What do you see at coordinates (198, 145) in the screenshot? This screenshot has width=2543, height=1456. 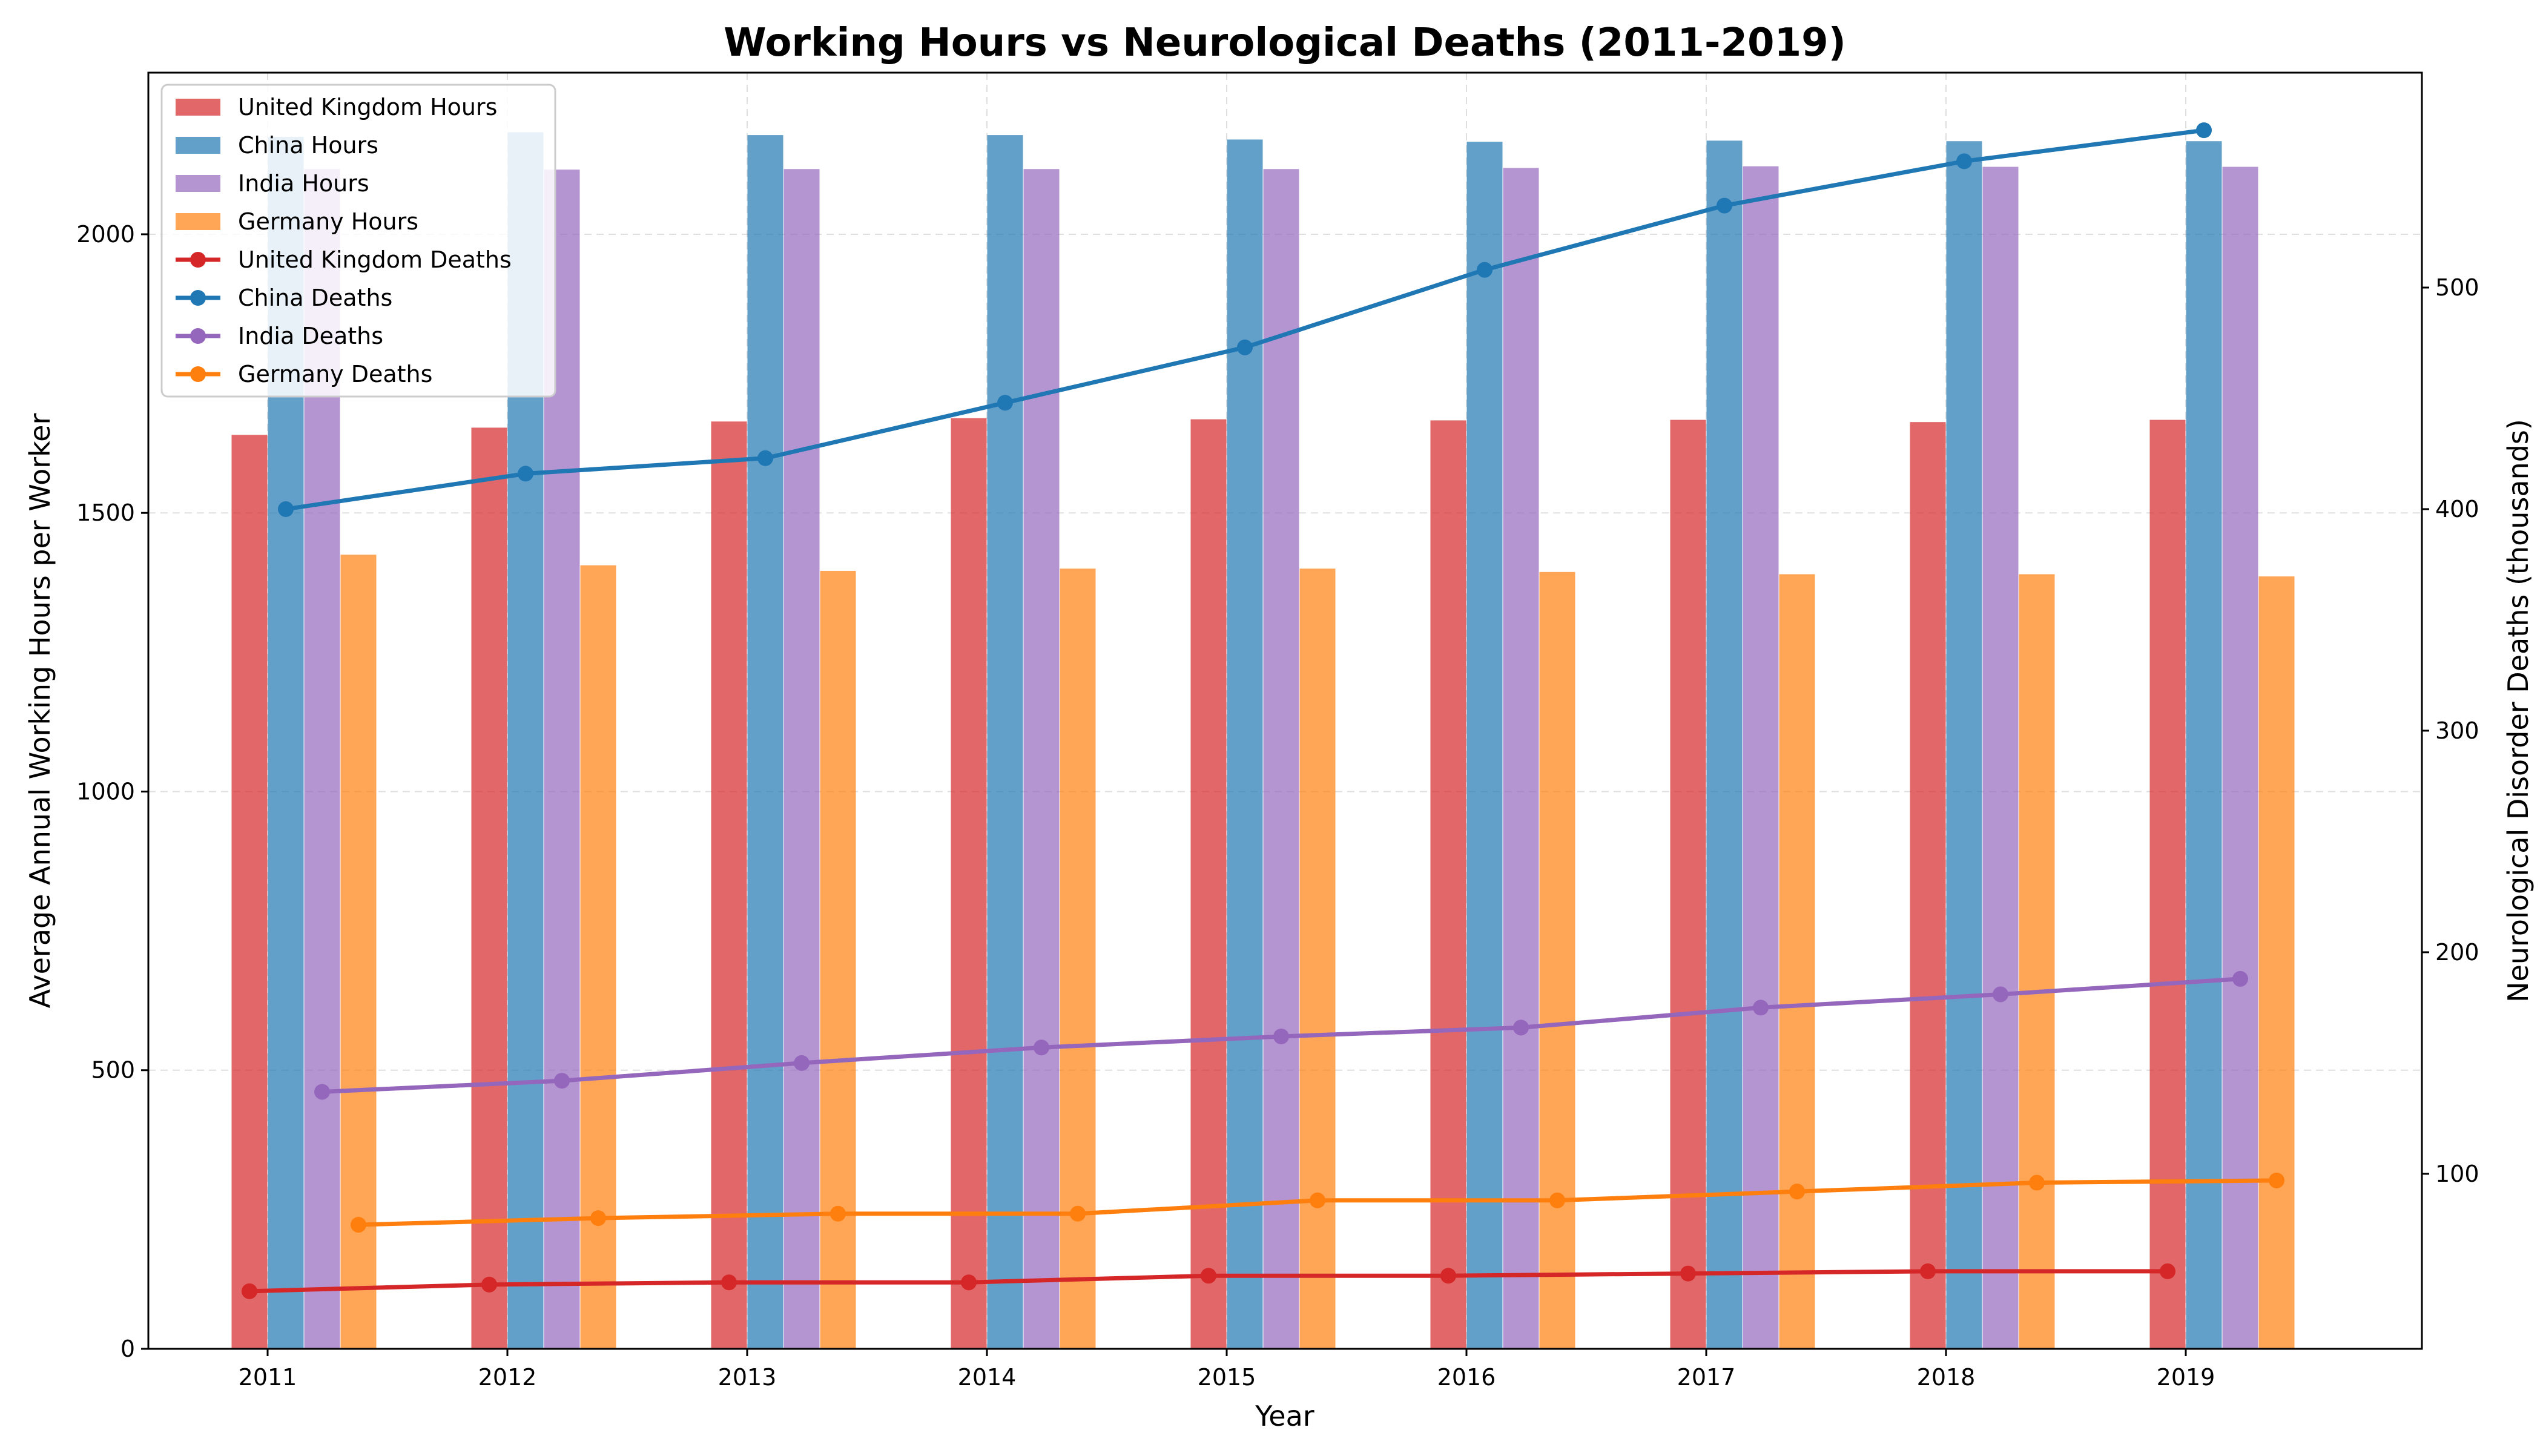 I see `legend-swatch-china-hours` at bounding box center [198, 145].